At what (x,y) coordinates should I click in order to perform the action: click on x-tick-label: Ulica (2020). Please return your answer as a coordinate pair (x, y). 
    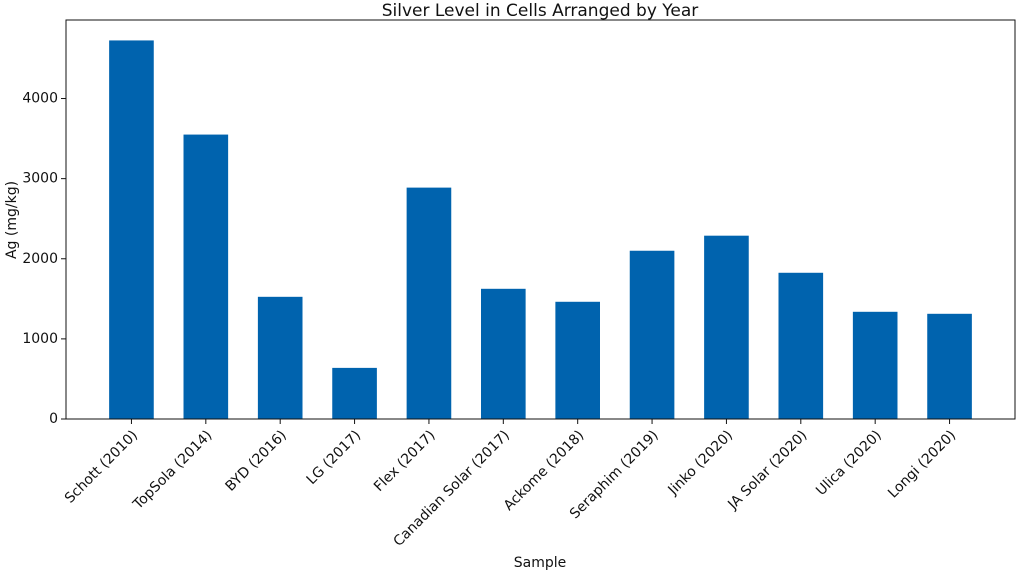
    Looking at the image, I should click on (849, 463).